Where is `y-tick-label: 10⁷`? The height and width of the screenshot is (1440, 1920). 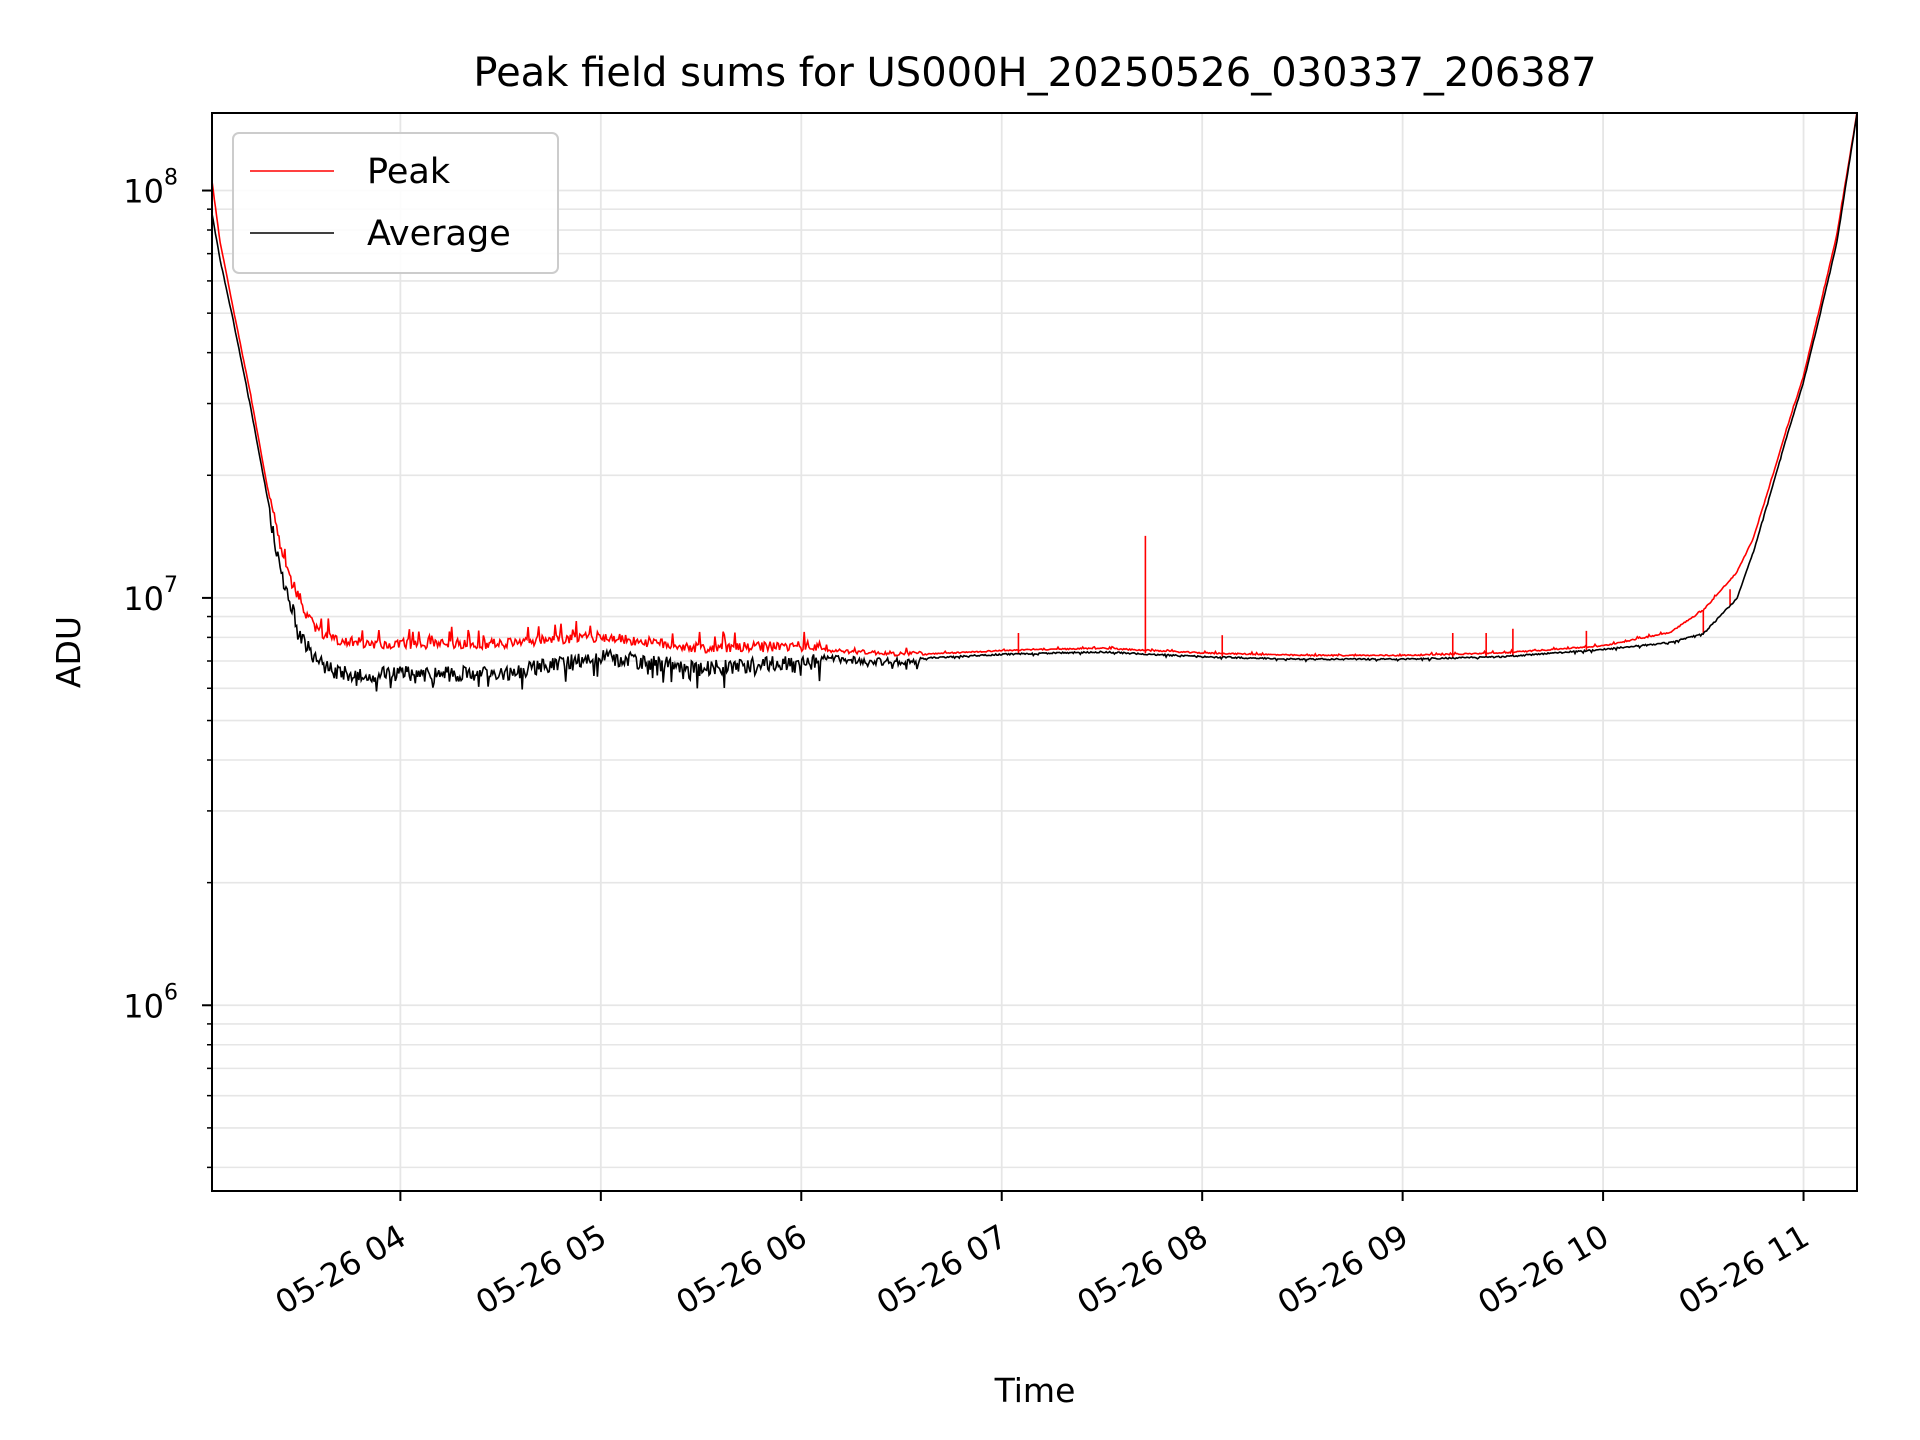 y-tick-label: 10⁷ is located at coordinates (150, 595).